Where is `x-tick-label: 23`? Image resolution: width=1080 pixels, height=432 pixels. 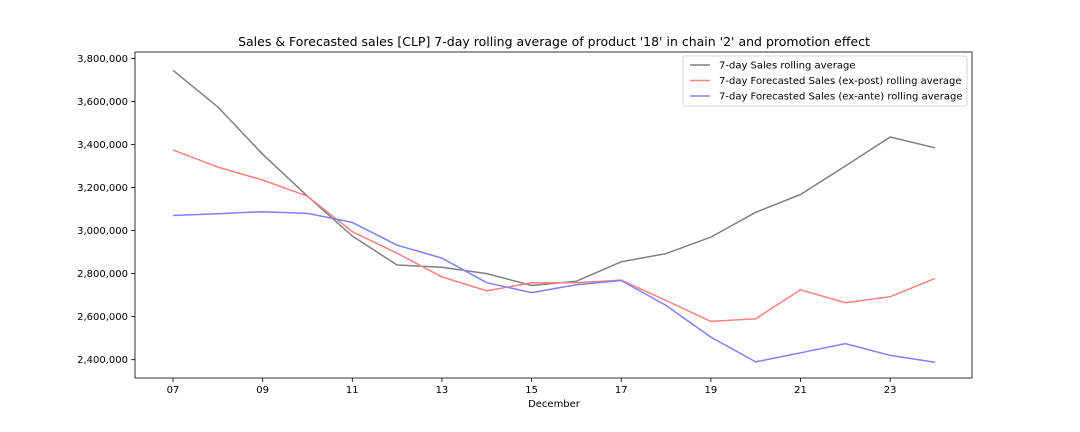 x-tick-label: 23 is located at coordinates (890, 390).